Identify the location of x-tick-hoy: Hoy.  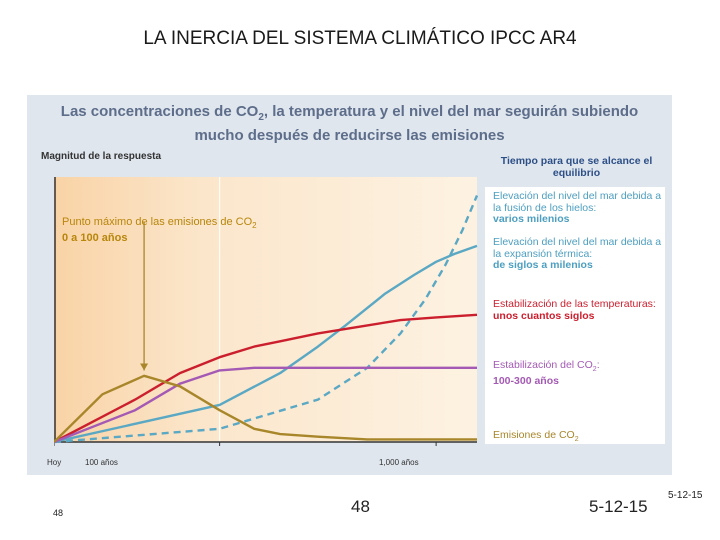
(54, 462).